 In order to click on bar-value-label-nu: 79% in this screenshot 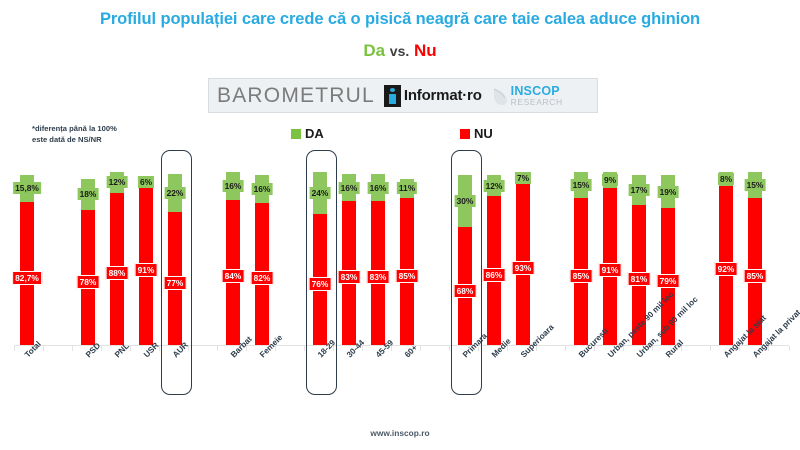, I will do `click(668, 280)`.